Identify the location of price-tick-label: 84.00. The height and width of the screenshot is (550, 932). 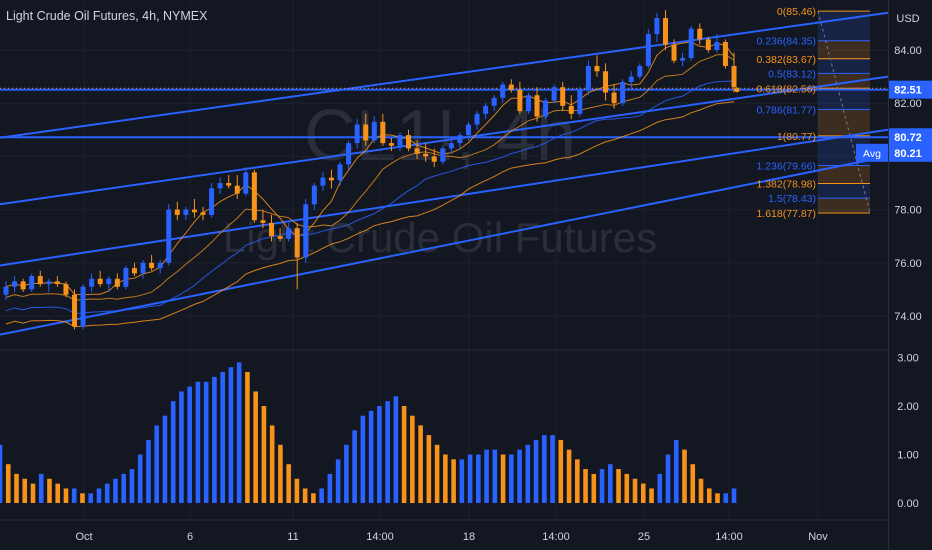
(908, 51).